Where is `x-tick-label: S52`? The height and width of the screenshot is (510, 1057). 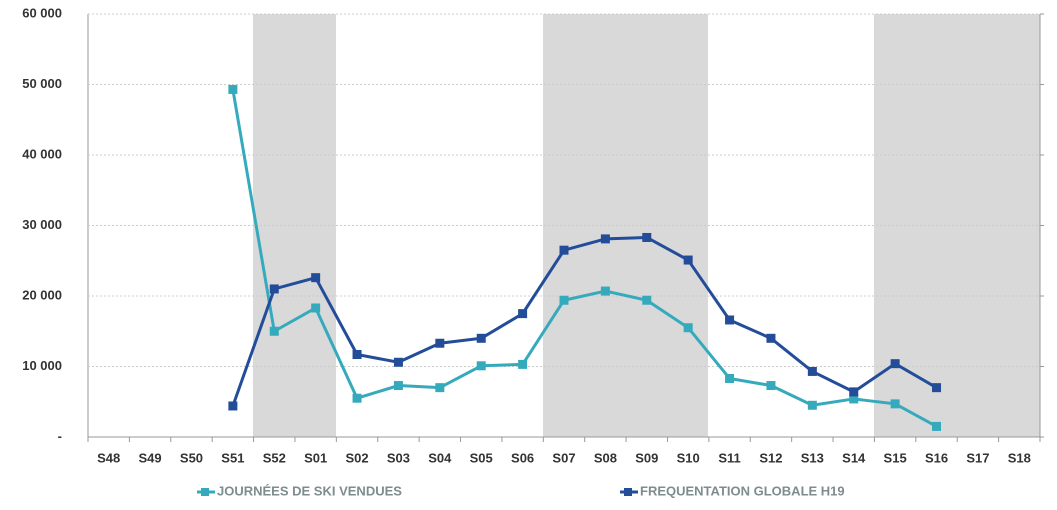
x-tick-label: S52 is located at coordinates (274, 457).